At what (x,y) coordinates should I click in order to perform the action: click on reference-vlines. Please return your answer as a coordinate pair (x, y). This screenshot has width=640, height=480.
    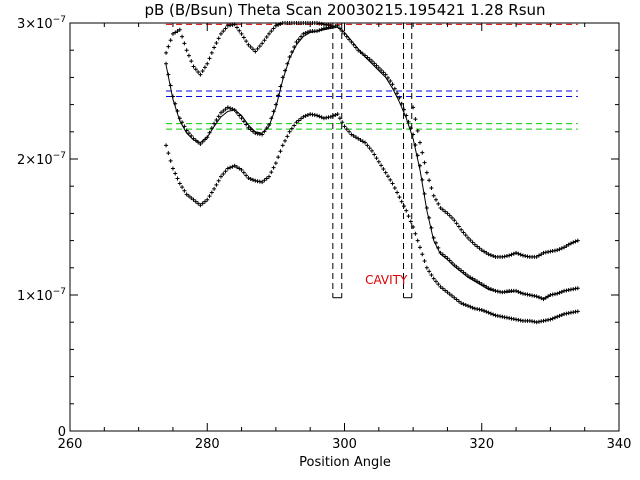
    Looking at the image, I should click on (372, 161).